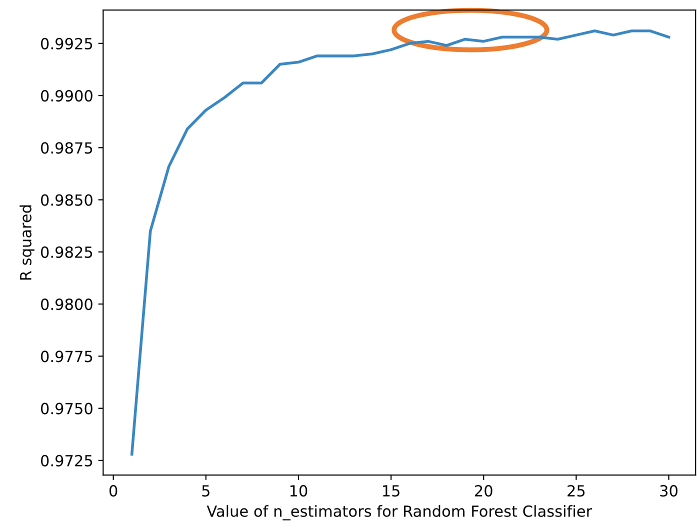 This screenshot has height=529, width=697. What do you see at coordinates (66, 252) in the screenshot?
I see `y-tick-label: 0.9825` at bounding box center [66, 252].